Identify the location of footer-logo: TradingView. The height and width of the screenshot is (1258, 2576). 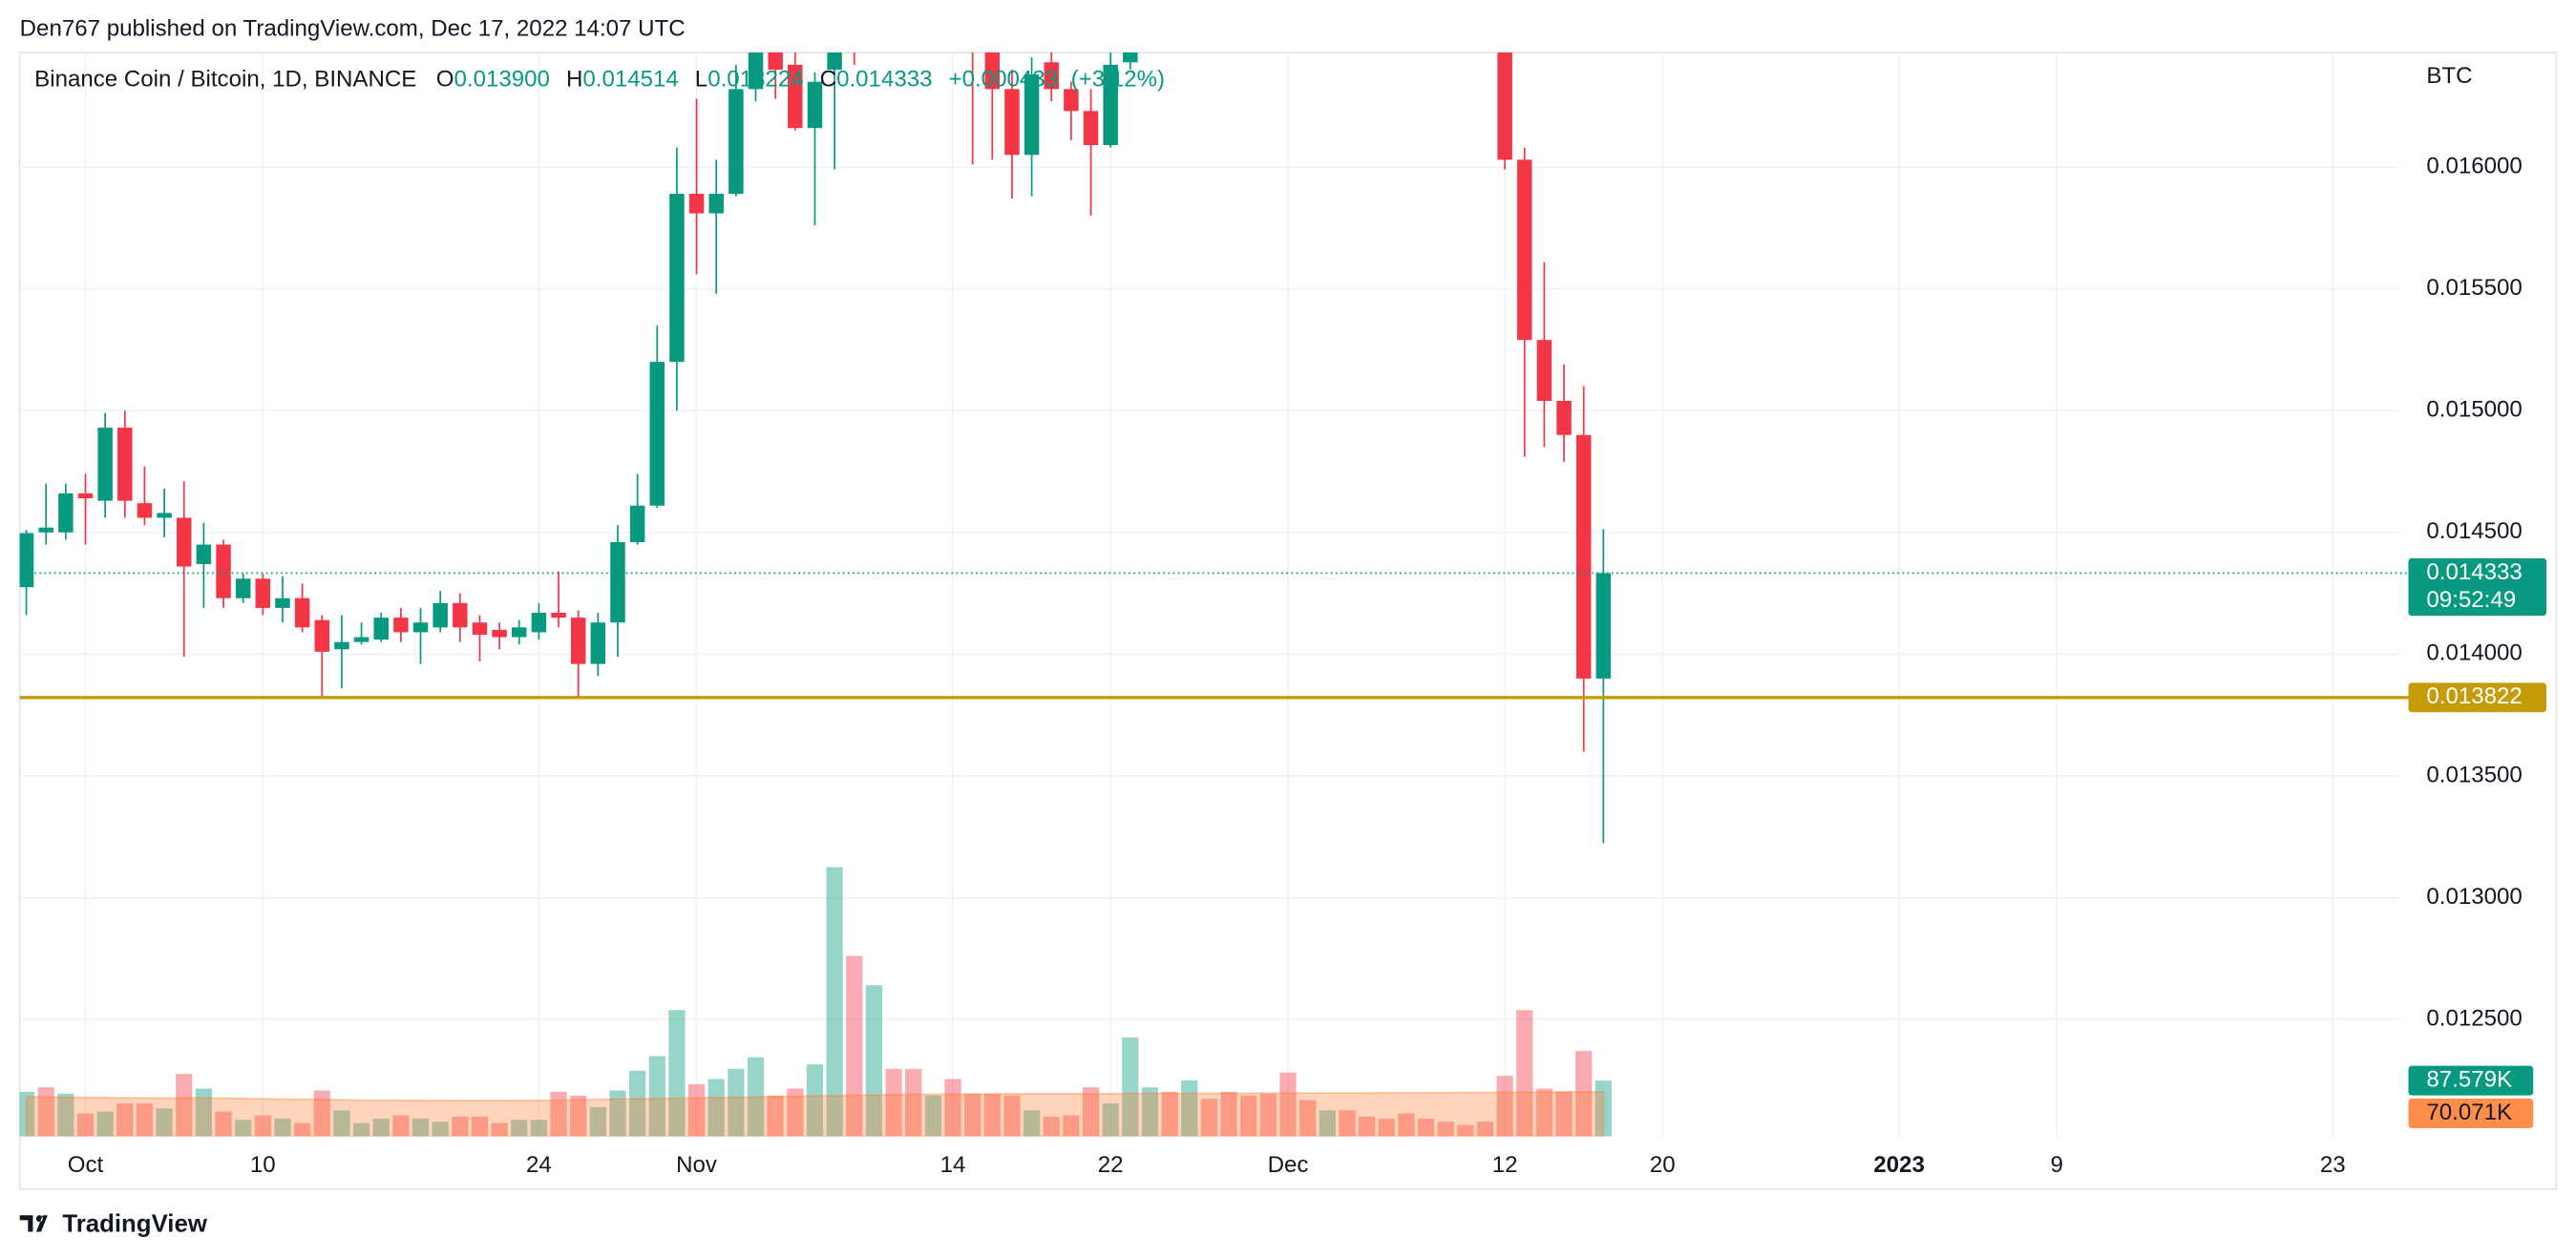
(113, 1224).